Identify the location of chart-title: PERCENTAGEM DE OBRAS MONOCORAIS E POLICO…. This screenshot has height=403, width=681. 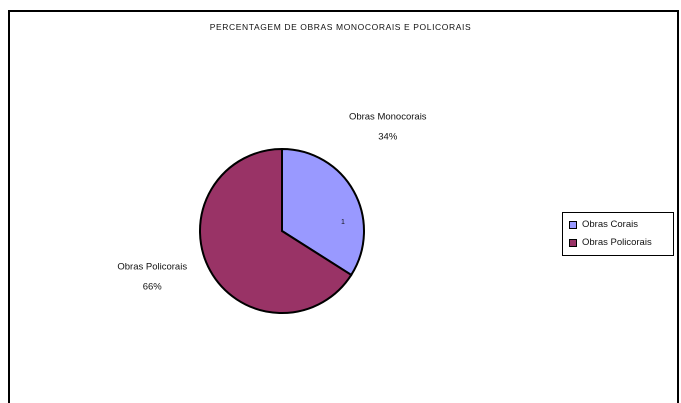
(340, 27).